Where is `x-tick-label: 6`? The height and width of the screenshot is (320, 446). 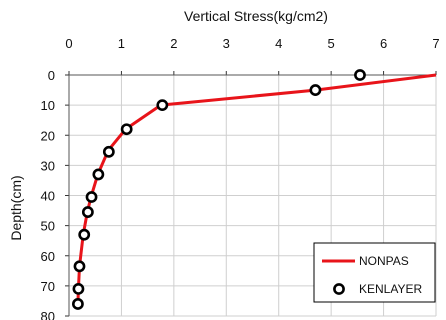 x-tick-label: 6 is located at coordinates (383, 43).